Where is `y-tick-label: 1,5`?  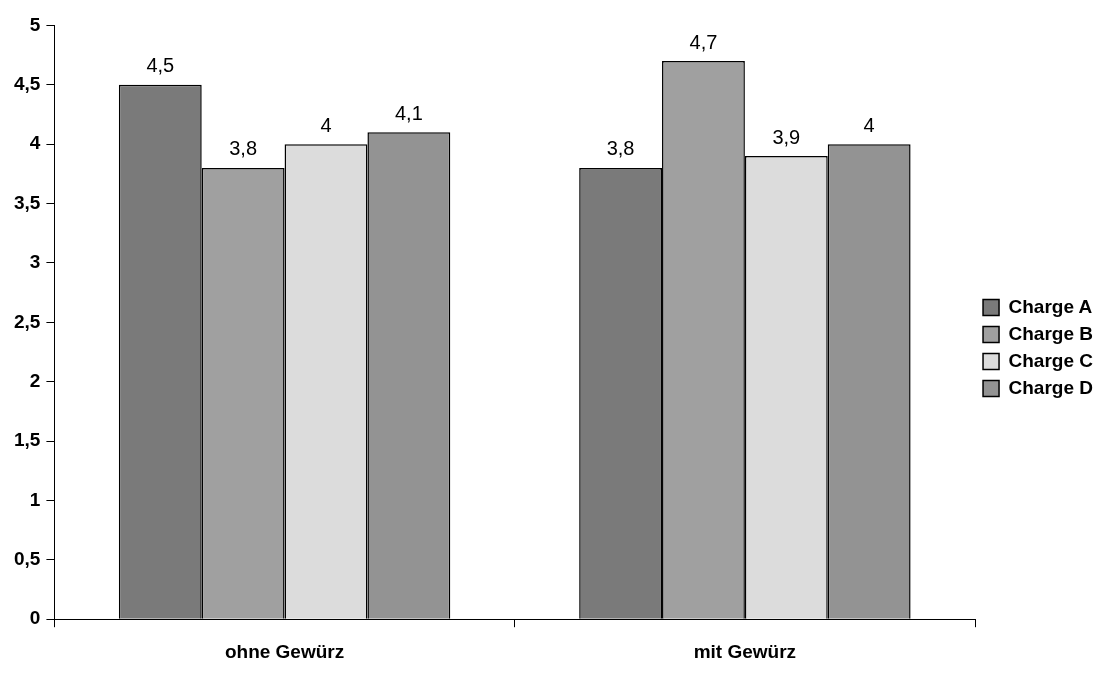 y-tick-label: 1,5 is located at coordinates (27, 440).